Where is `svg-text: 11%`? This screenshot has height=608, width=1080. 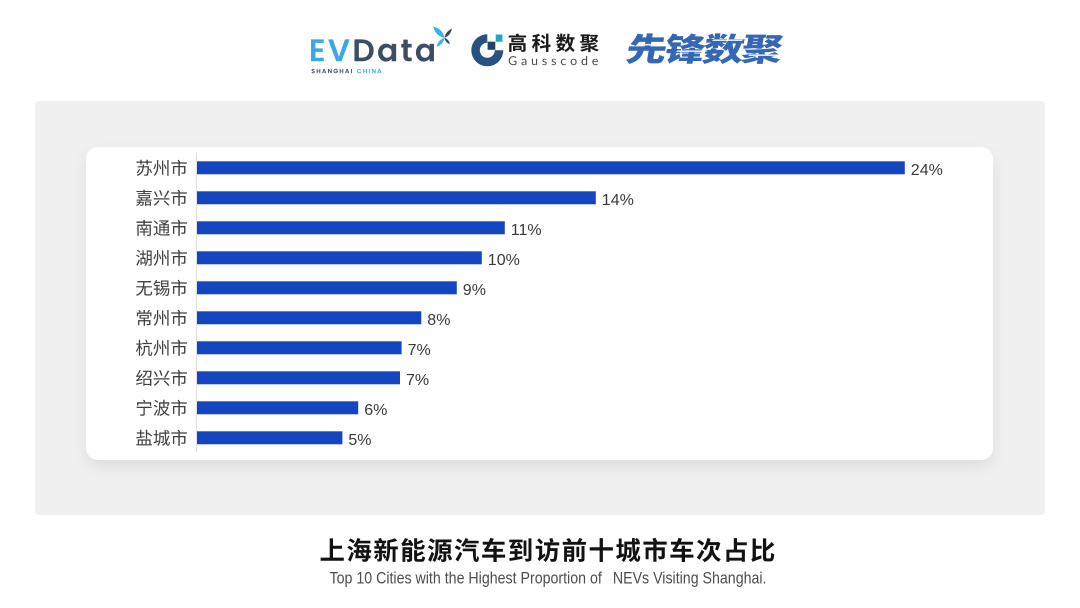 svg-text: 11% is located at coordinates (526, 230).